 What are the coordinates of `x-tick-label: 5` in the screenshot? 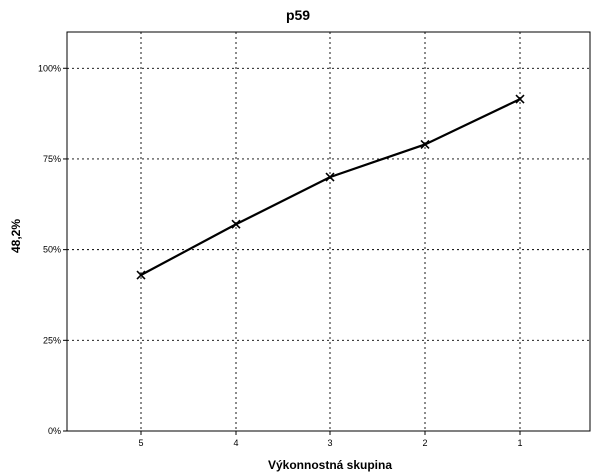 It's located at (140, 443).